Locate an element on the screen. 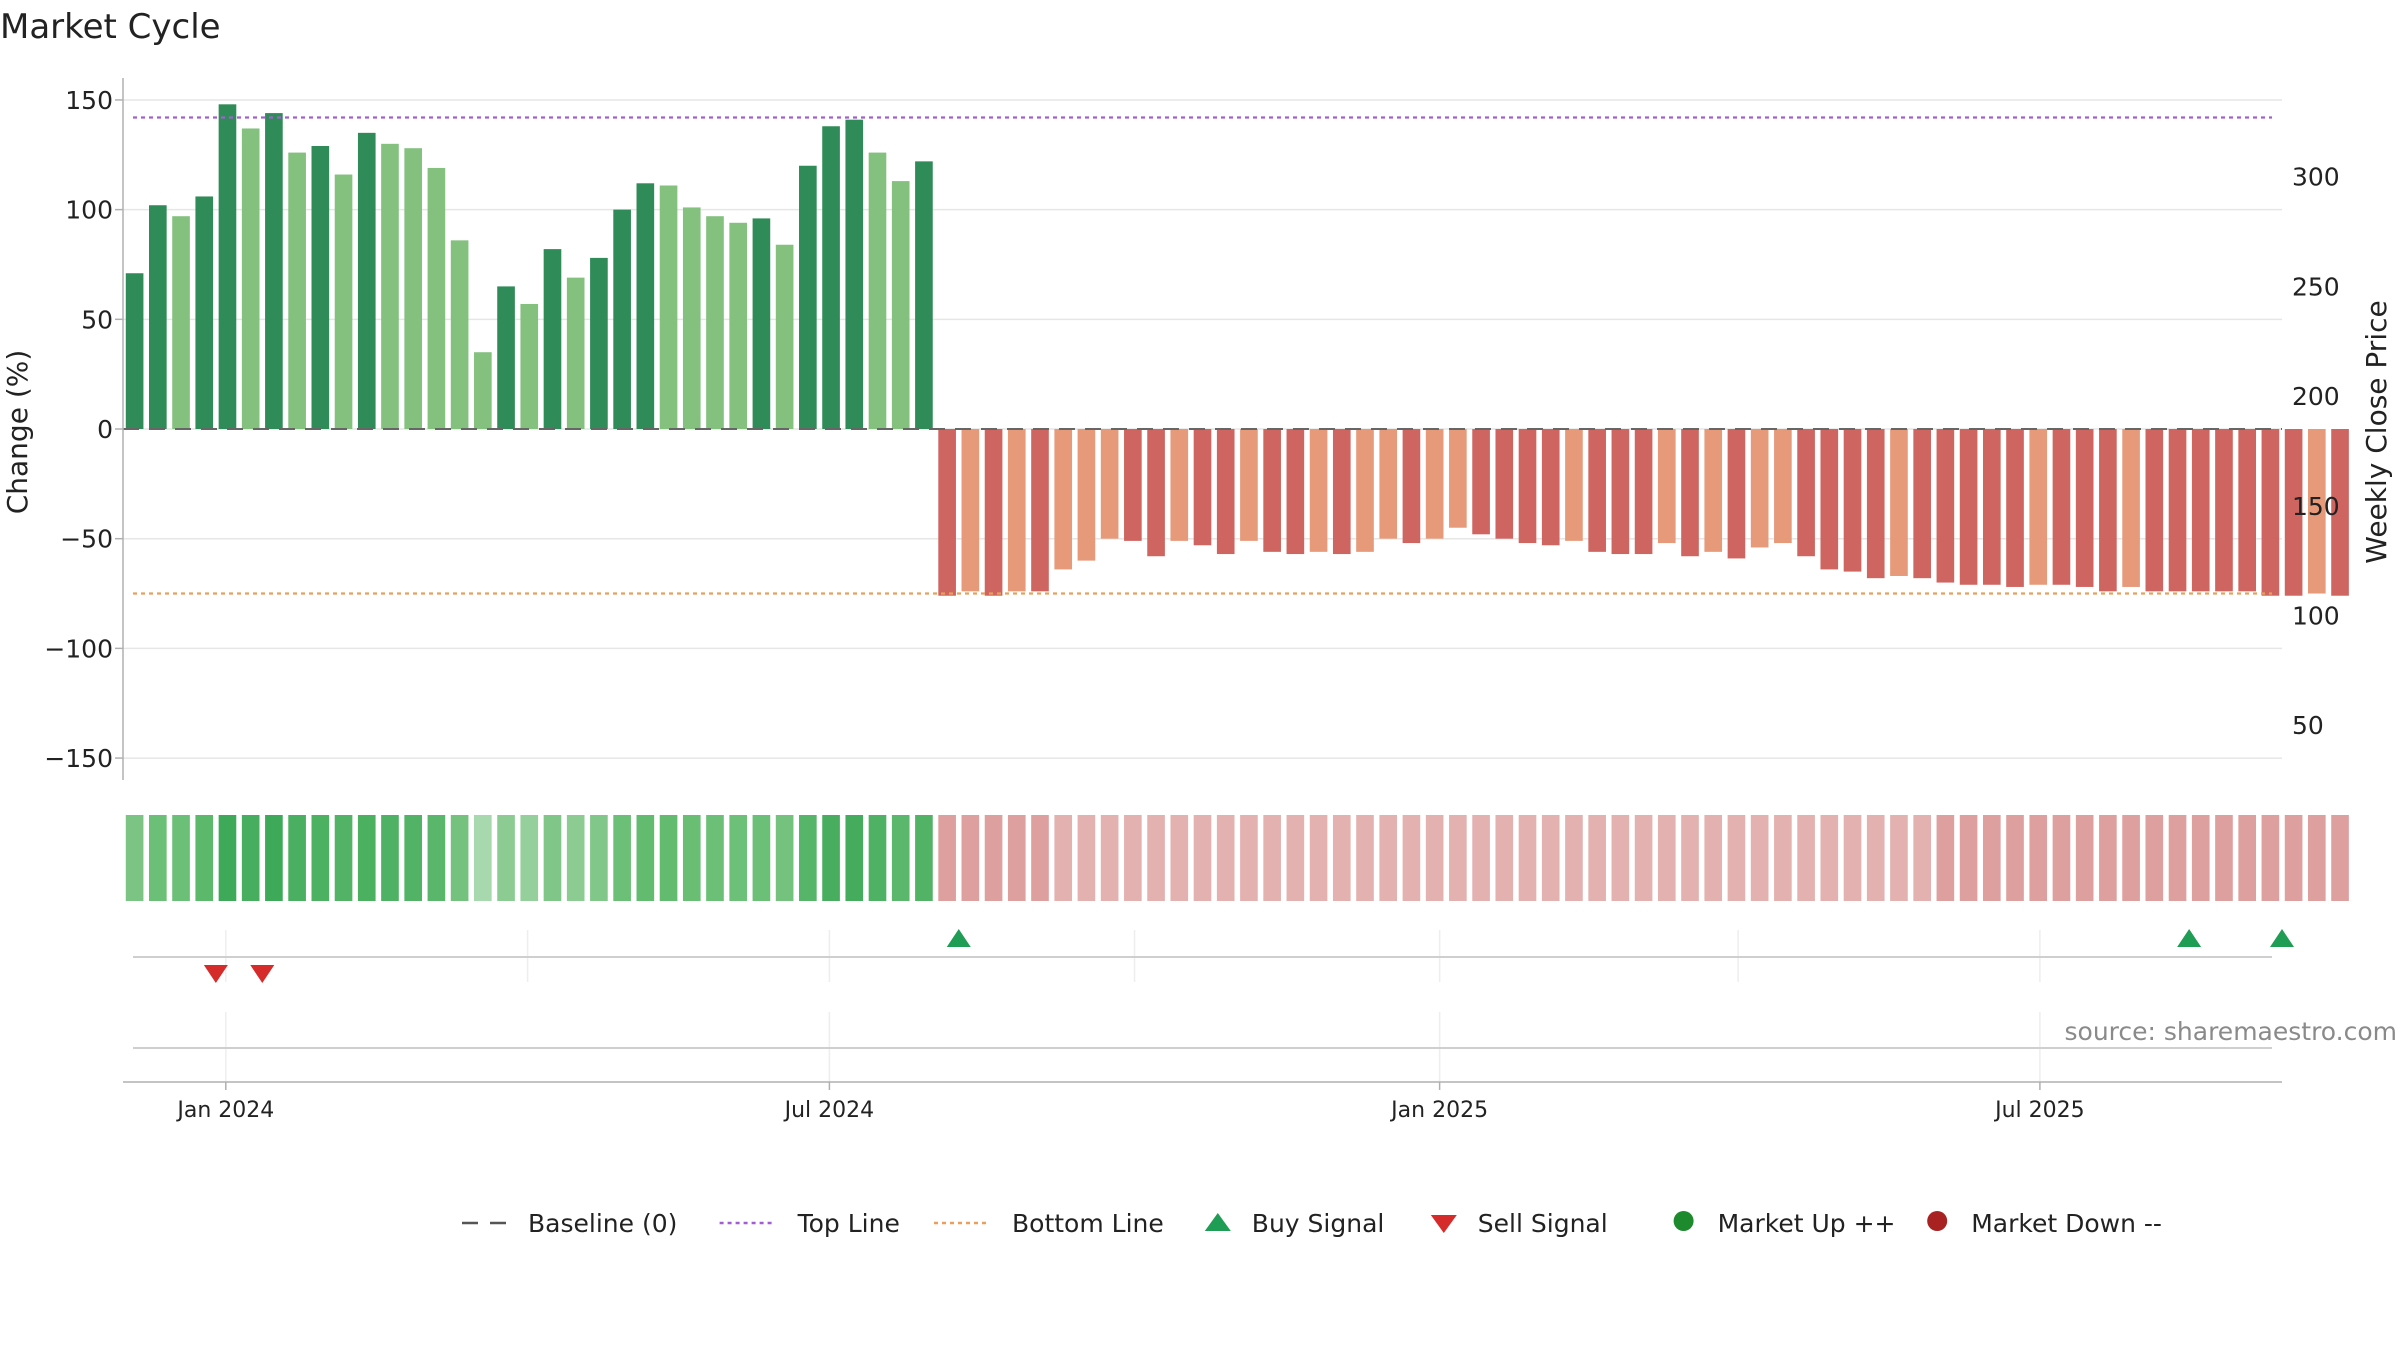 This screenshot has height=1350, width=2400. legend-item: Bottom Line is located at coordinates (1049, 1223).